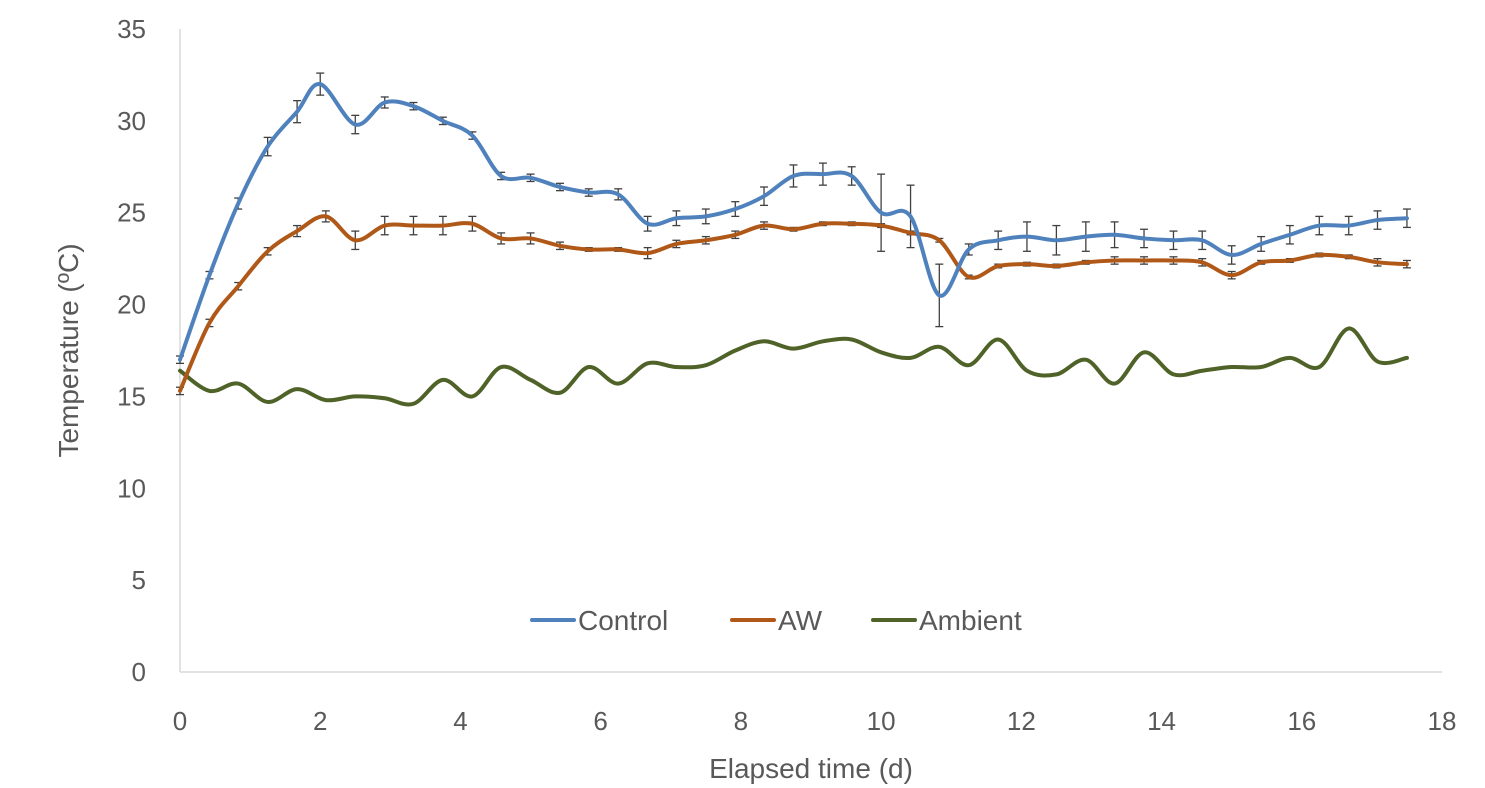  I want to click on x-axis-ticks: 0 2 4 6 8 10 12 14 16 18, so click(815, 721).